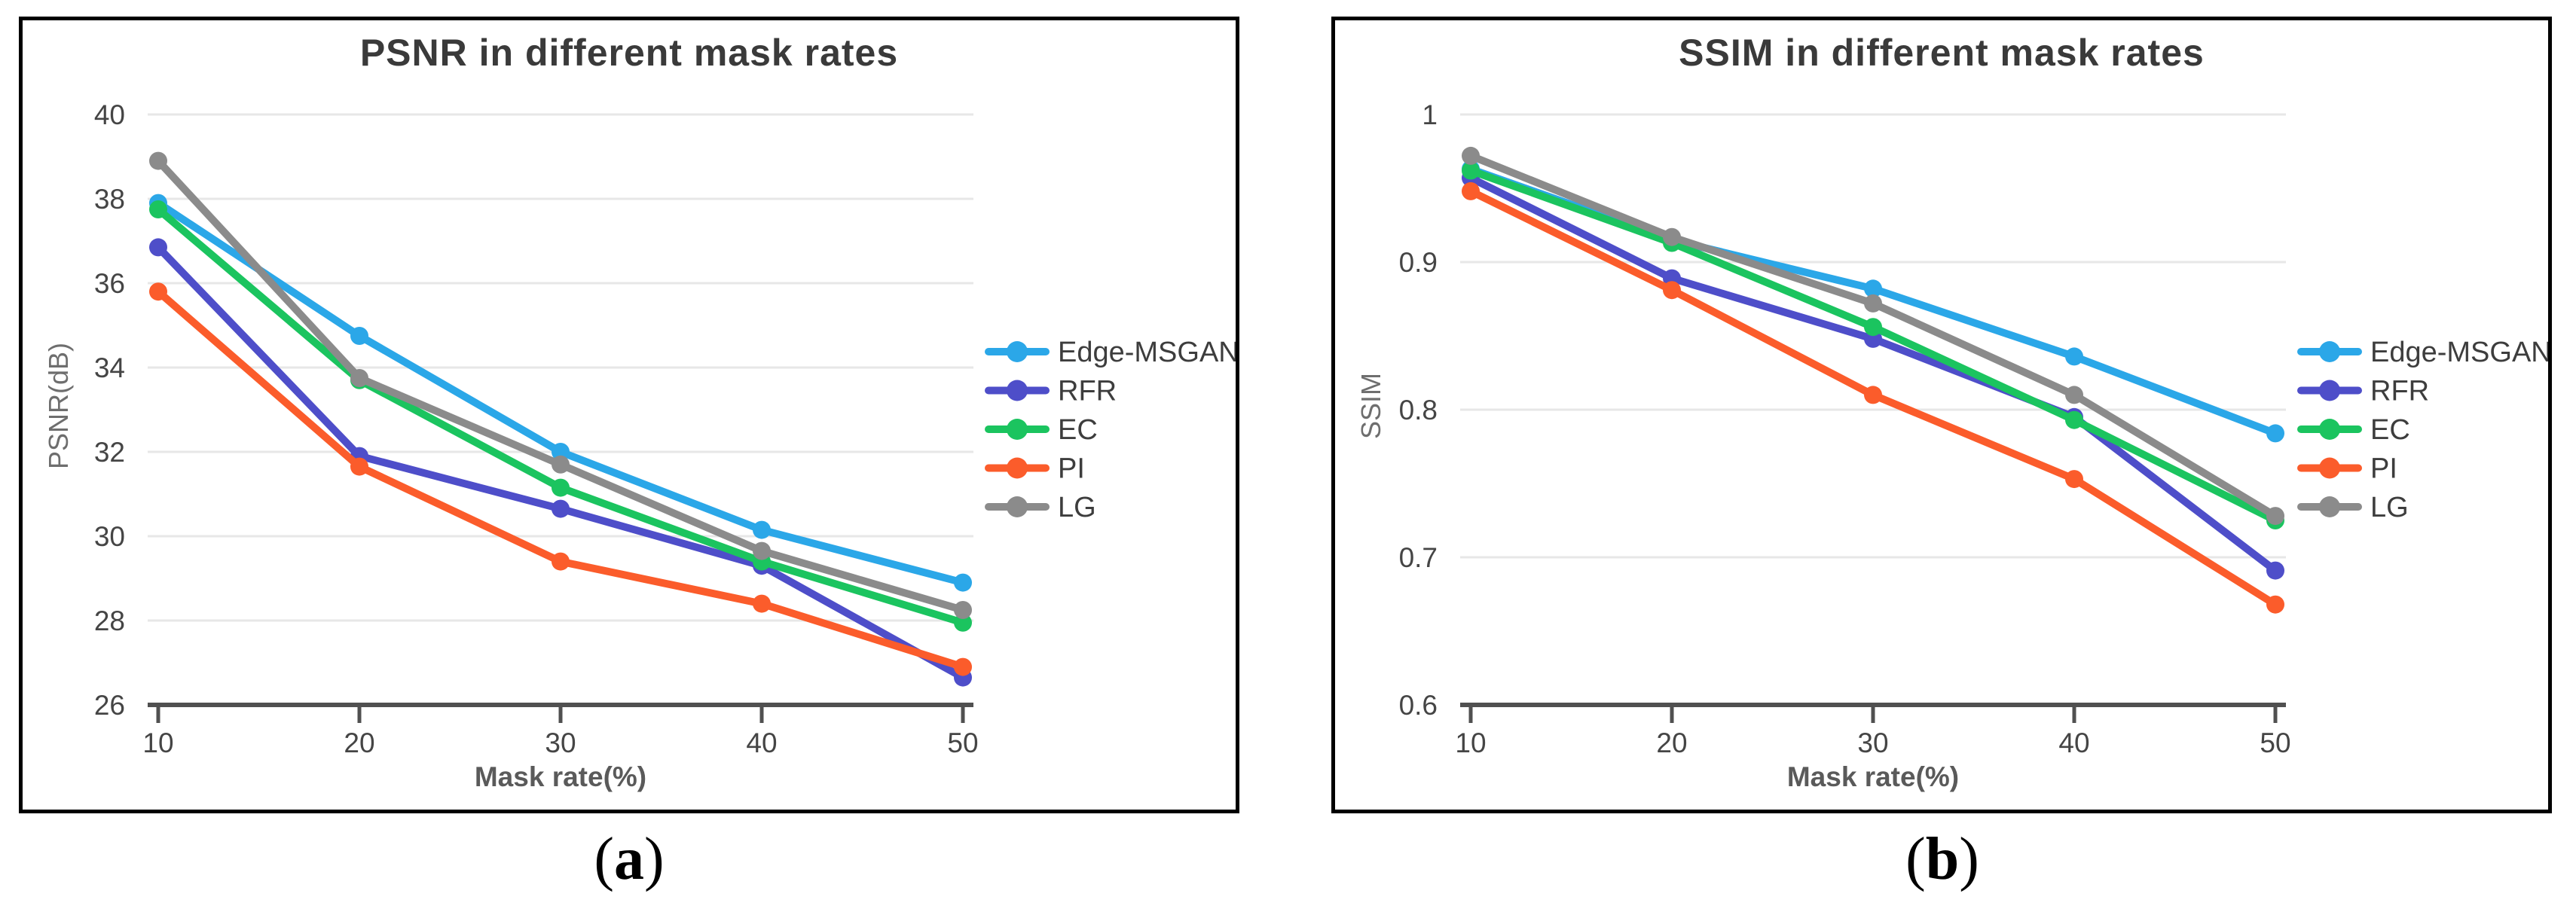 The width and height of the screenshot is (2576, 915). I want to click on y-tick-label: 30, so click(109, 536).